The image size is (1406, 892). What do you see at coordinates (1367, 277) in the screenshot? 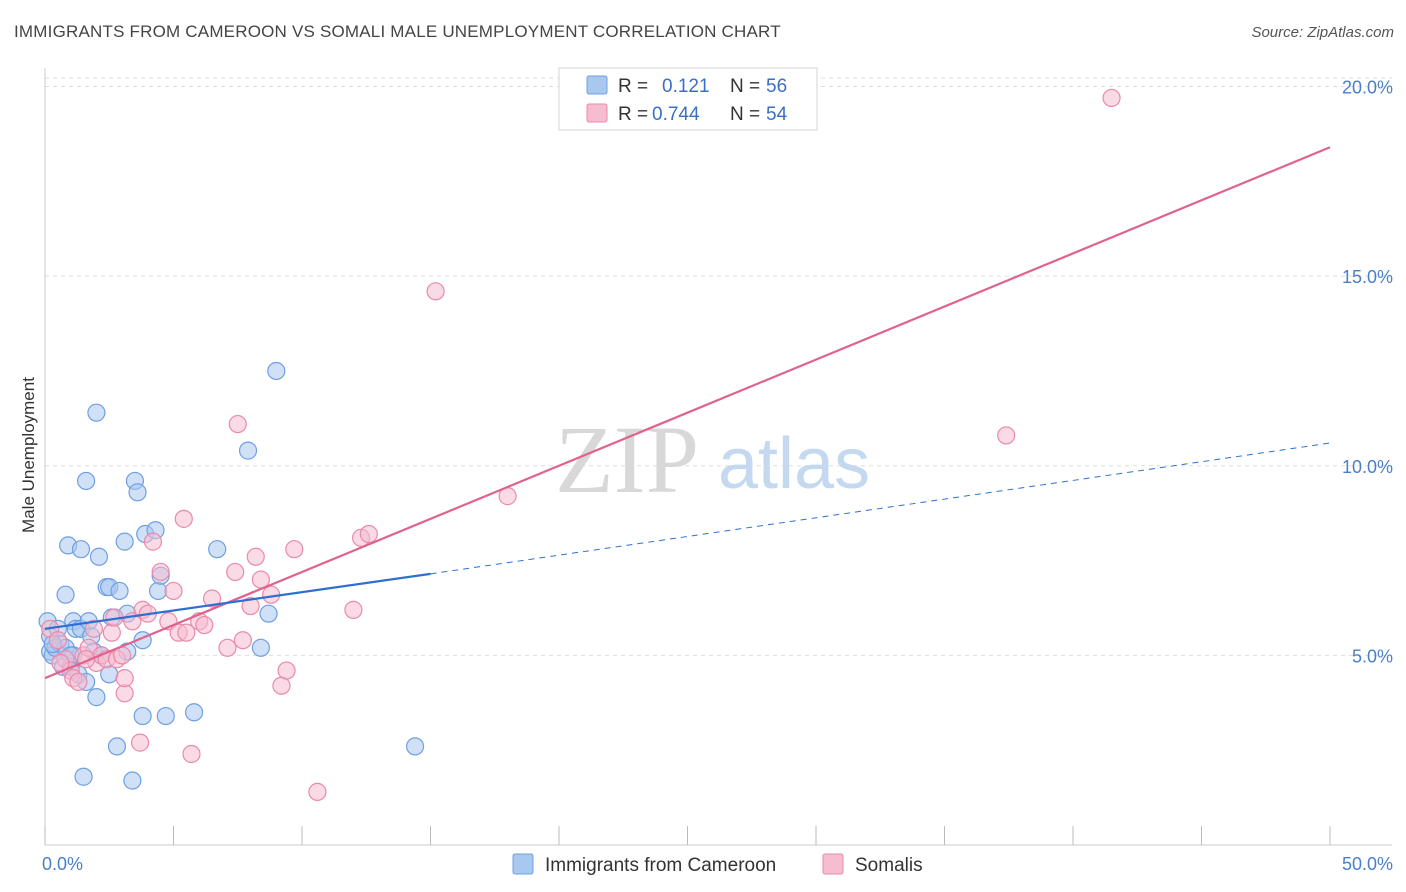
I see `y-tick-label-2: 15.0%` at bounding box center [1367, 277].